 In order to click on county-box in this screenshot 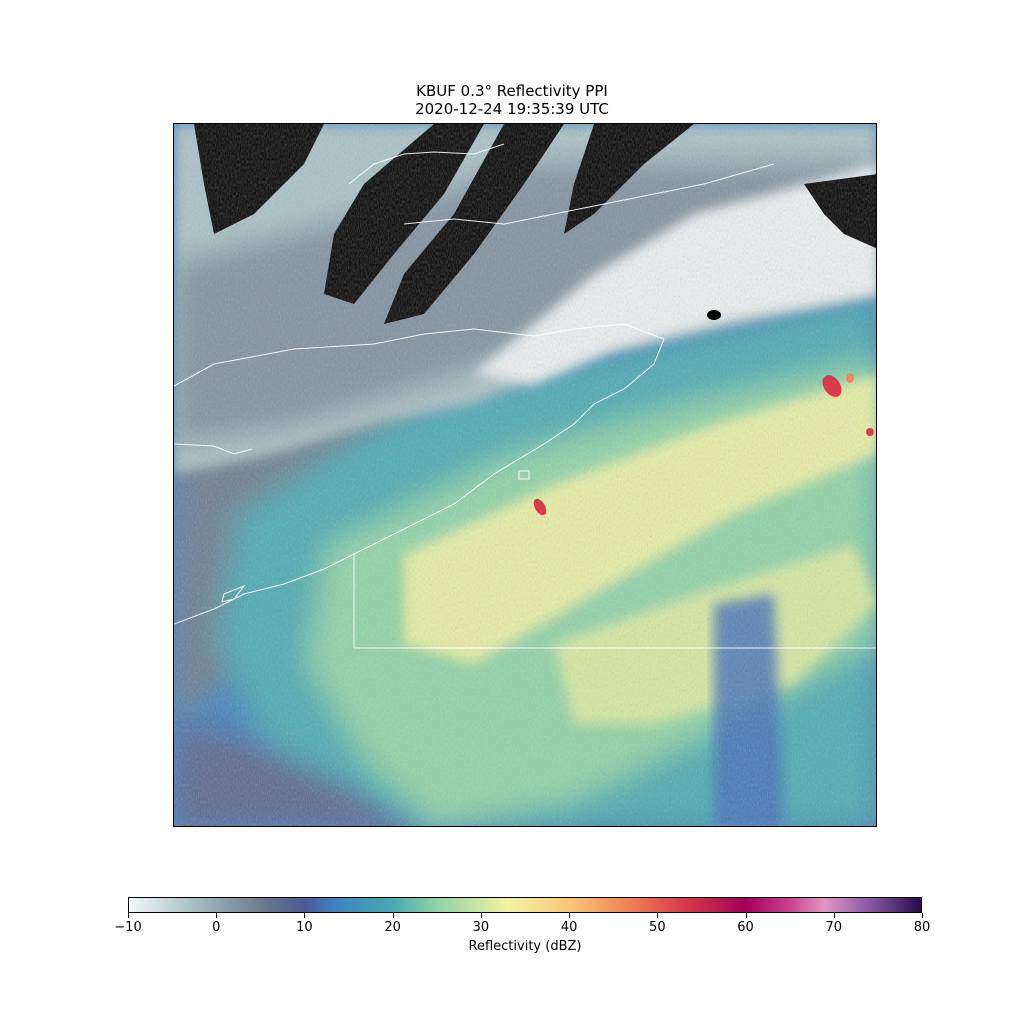, I will do `click(524, 475)`.